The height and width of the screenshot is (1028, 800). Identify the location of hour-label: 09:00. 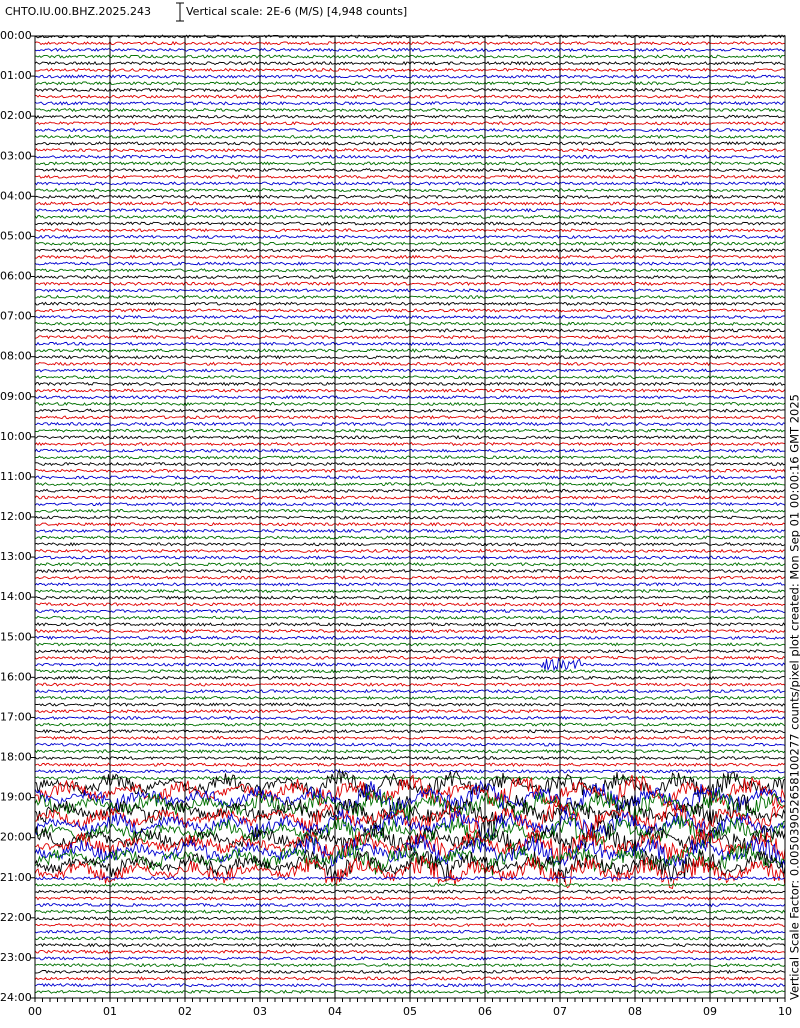
(16, 396).